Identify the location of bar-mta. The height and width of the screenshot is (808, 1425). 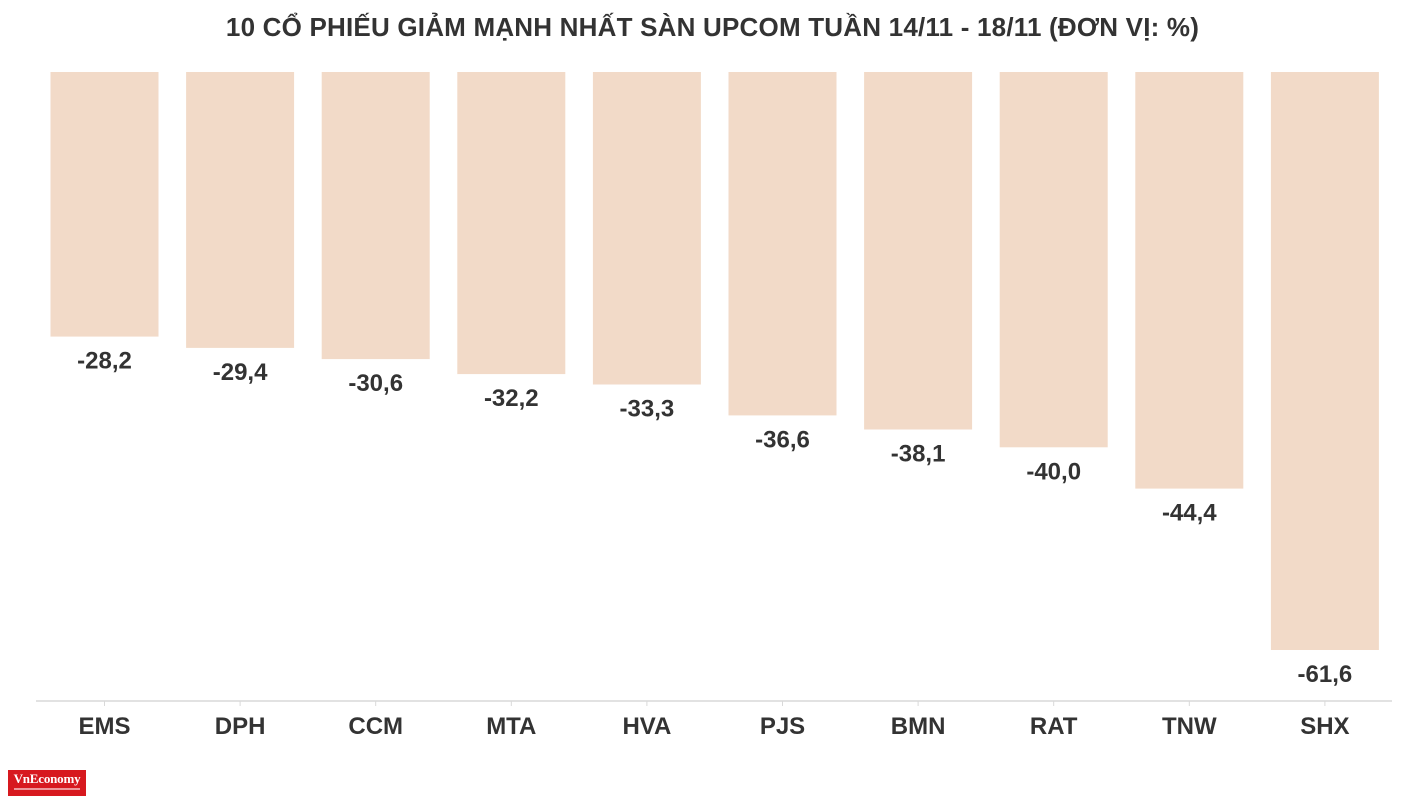
(511, 223).